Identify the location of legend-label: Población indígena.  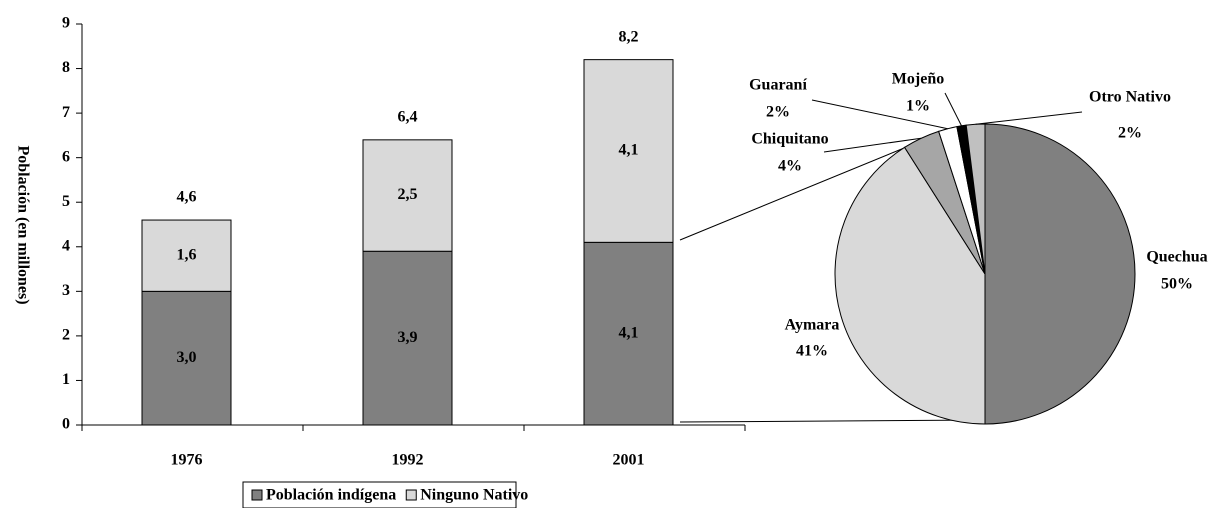
(331, 495).